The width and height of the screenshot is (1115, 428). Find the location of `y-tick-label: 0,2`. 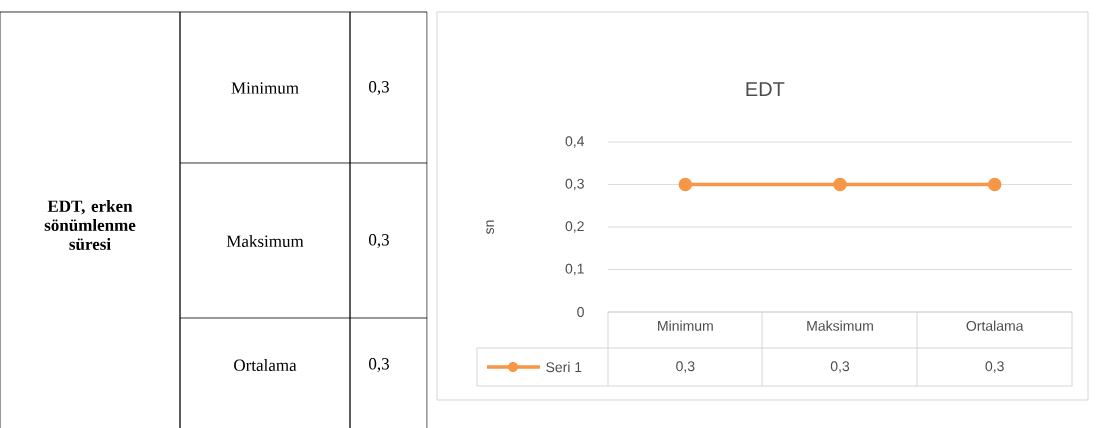

y-tick-label: 0,2 is located at coordinates (574, 227).